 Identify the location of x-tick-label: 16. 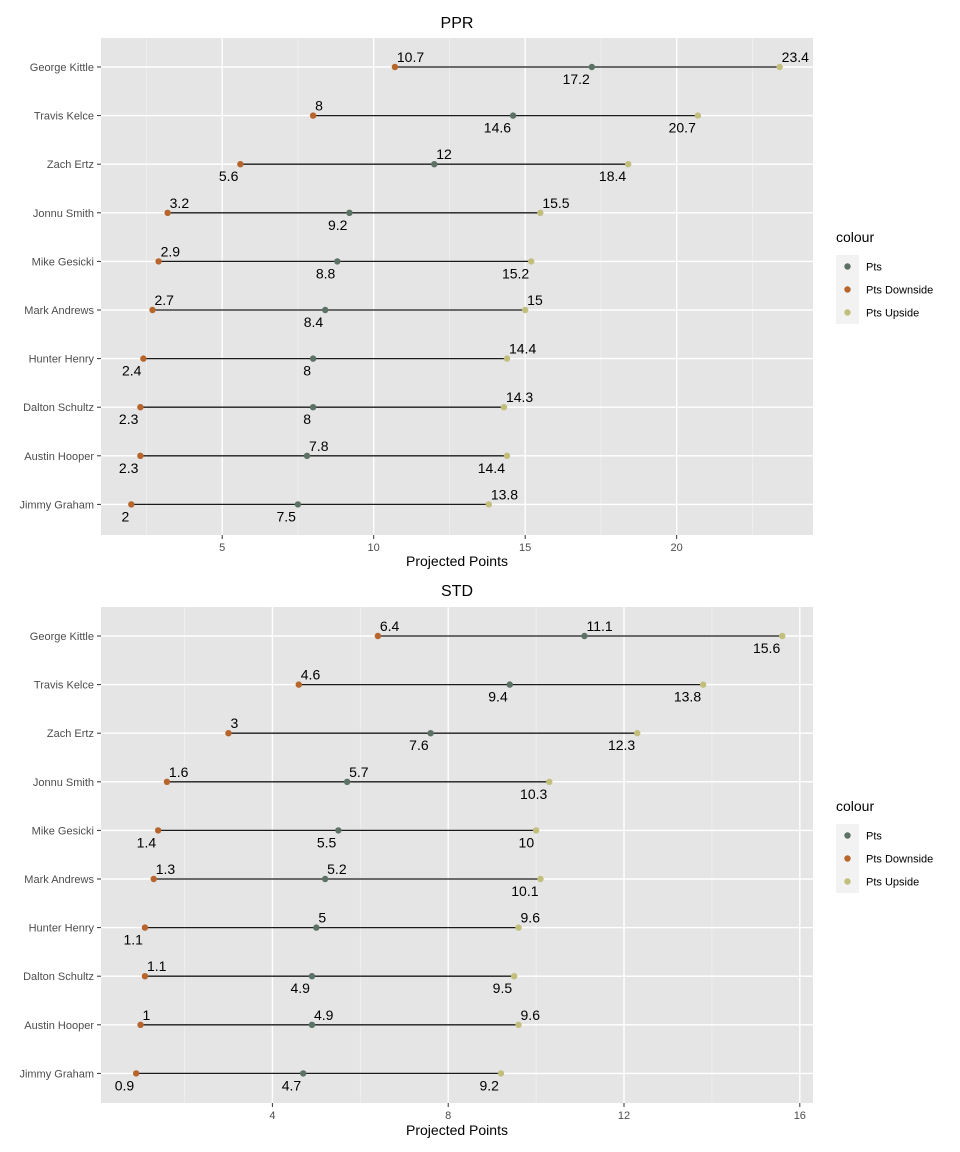
(800, 1116).